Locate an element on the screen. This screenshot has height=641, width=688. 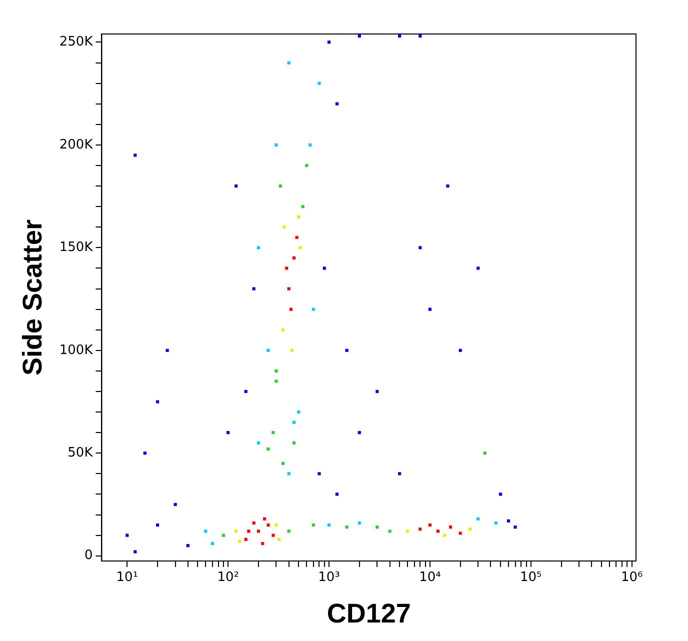
x-tick-label: 10¹ is located at coordinates (127, 578).